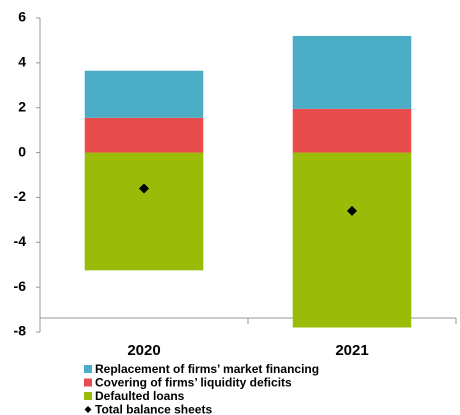 The width and height of the screenshot is (460, 415). Describe the element at coordinates (20, 241) in the screenshot. I see `y-tick-label: -4` at that location.